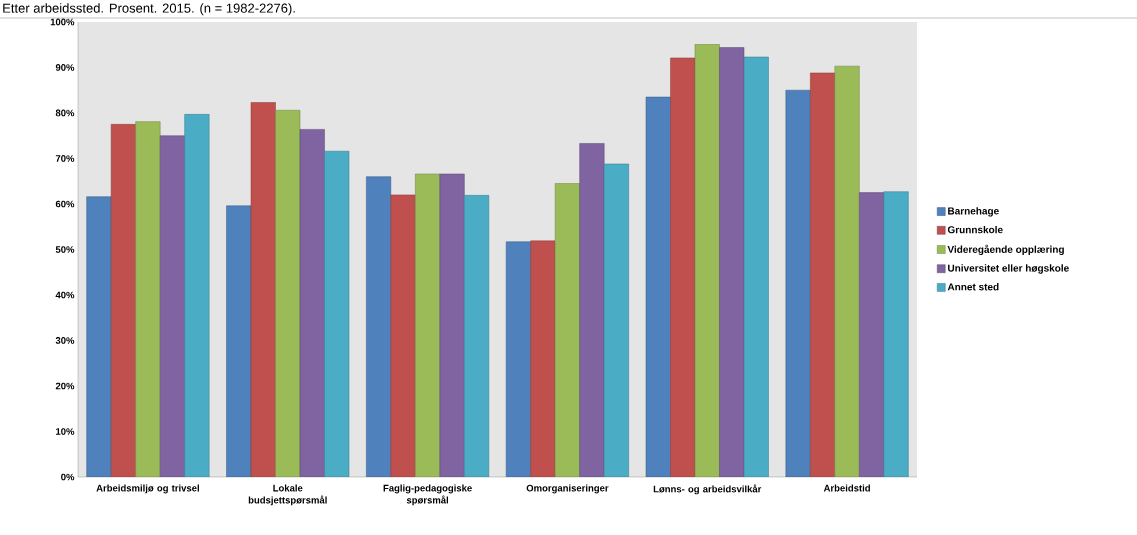  Describe the element at coordinates (707, 489) in the screenshot. I see `x-tick-label: Lønns- og arbeidsvilkår` at that location.